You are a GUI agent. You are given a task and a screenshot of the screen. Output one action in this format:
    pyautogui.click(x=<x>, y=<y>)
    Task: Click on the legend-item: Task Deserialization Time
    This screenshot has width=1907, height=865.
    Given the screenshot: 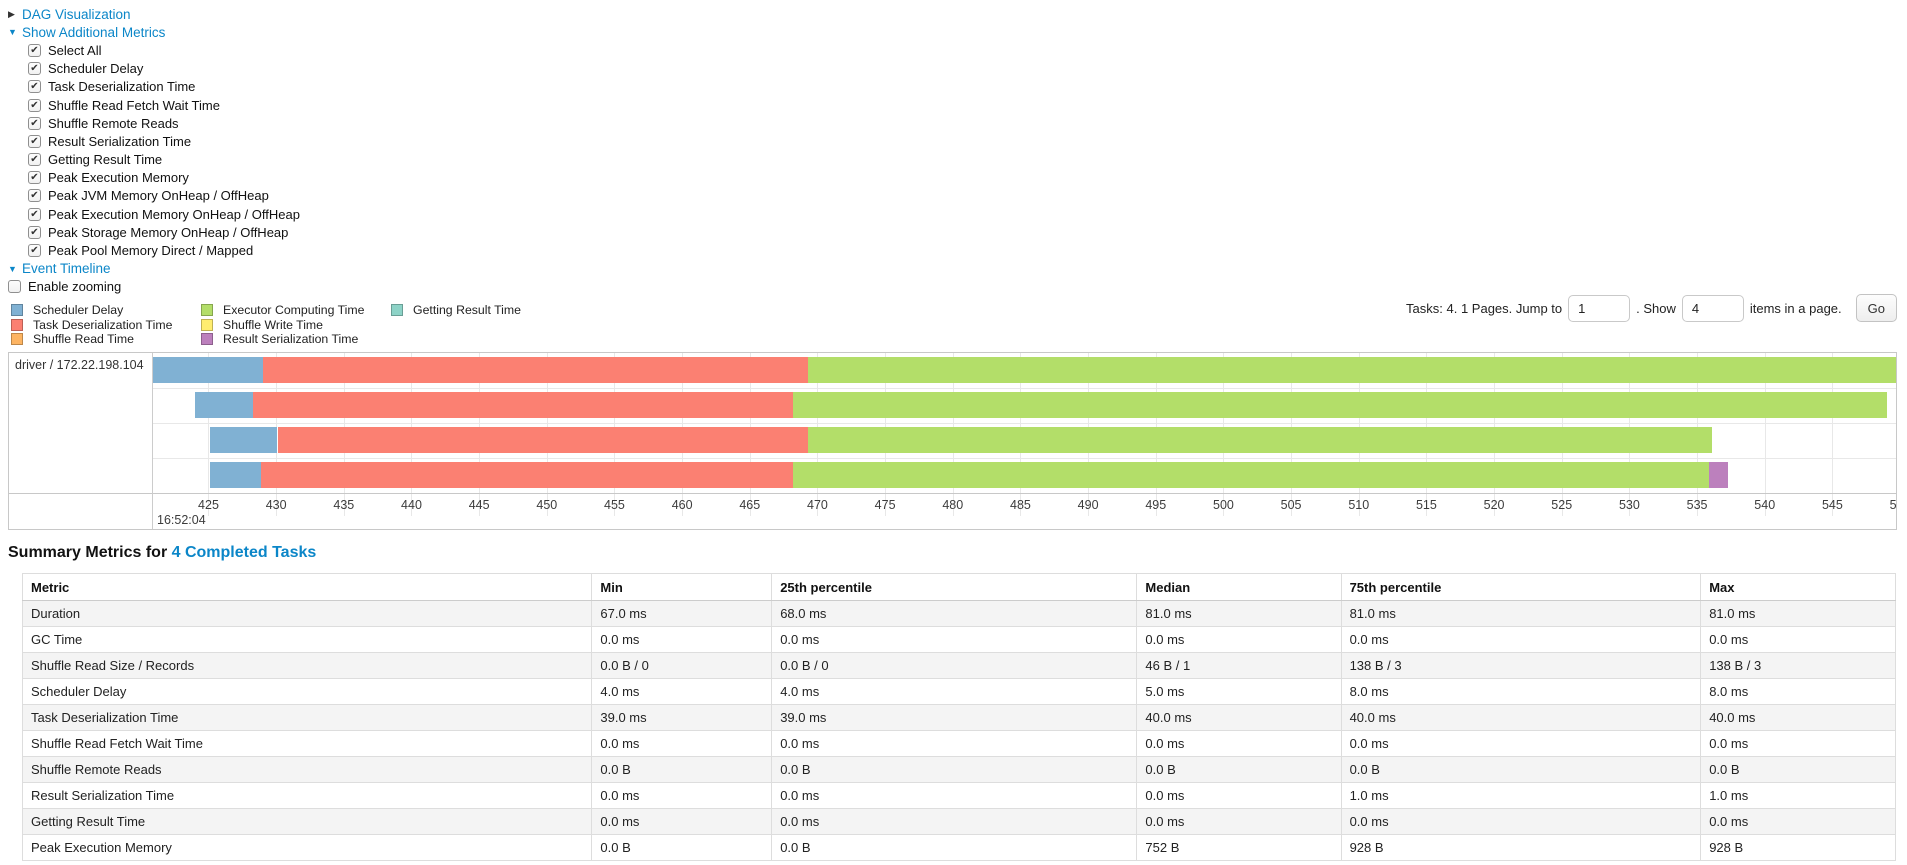 What is the action you would take?
    pyautogui.click(x=106, y=325)
    